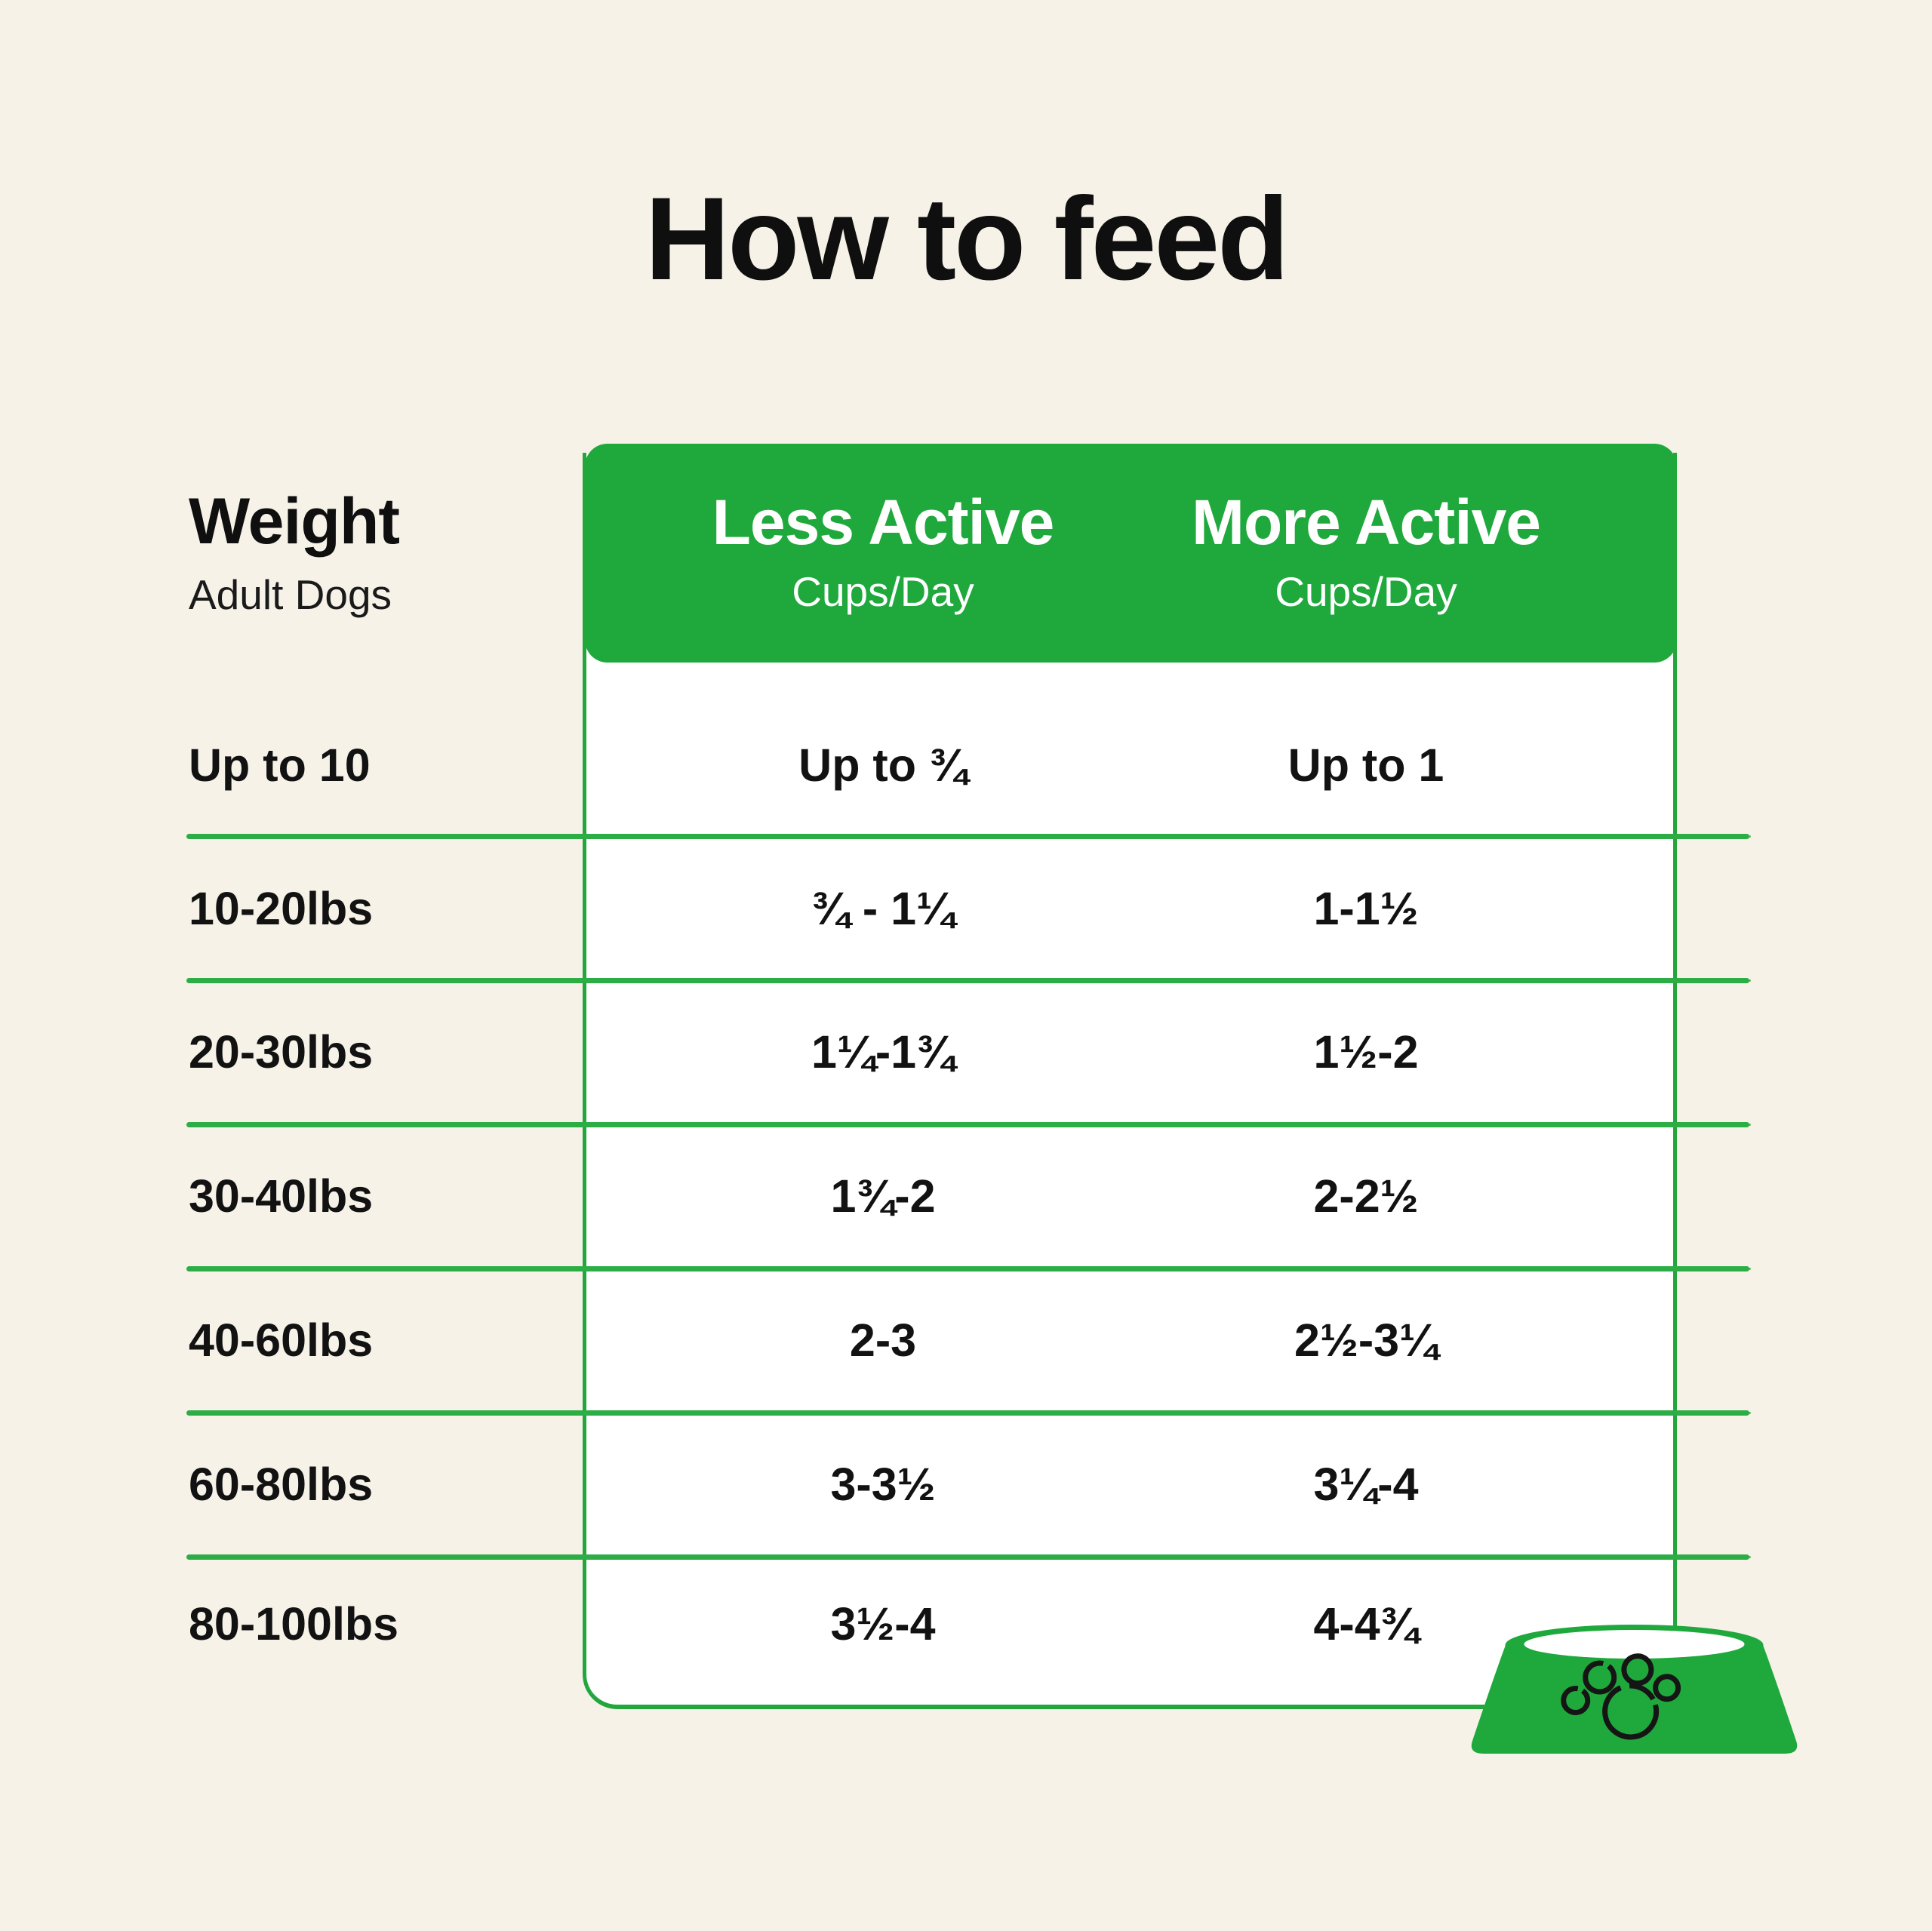 Image resolution: width=1932 pixels, height=1931 pixels. I want to click on less-active-value: 3-3½, so click(883, 1485).